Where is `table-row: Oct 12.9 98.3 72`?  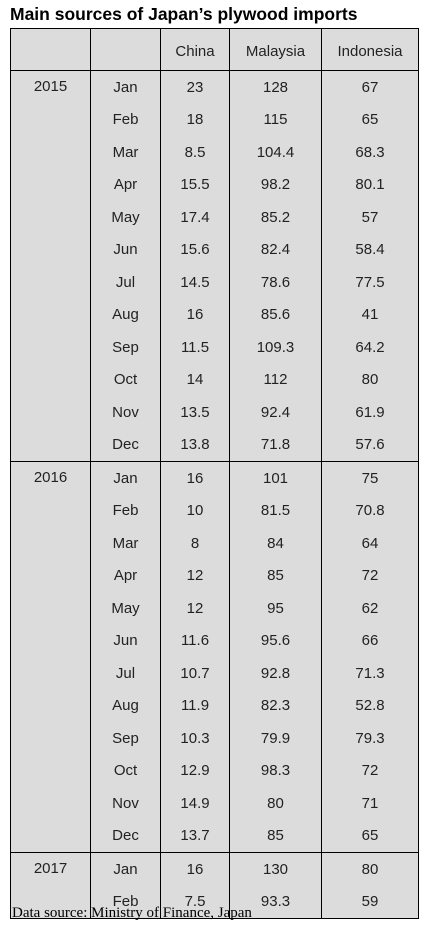
table-row: Oct 12.9 98.3 72 is located at coordinates (215, 770).